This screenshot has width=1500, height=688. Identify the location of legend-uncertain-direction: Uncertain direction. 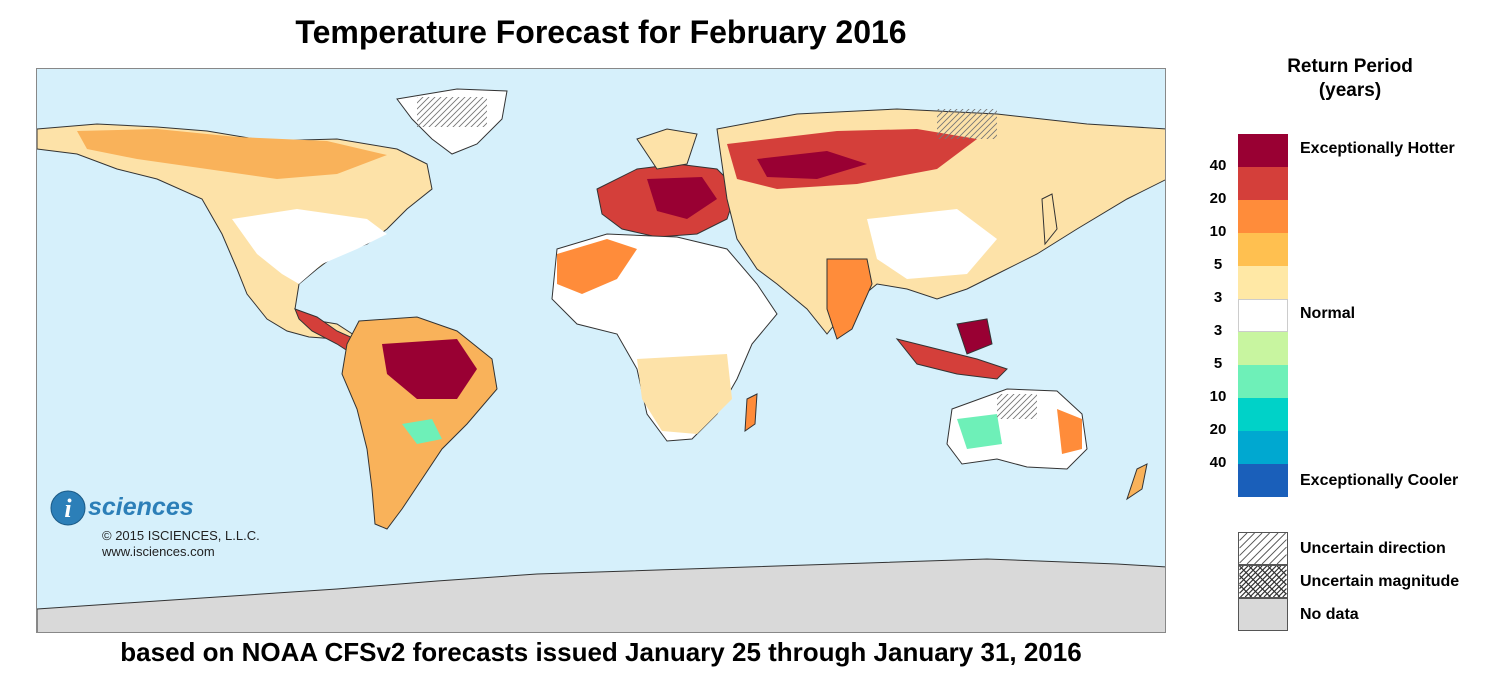
(1373, 548).